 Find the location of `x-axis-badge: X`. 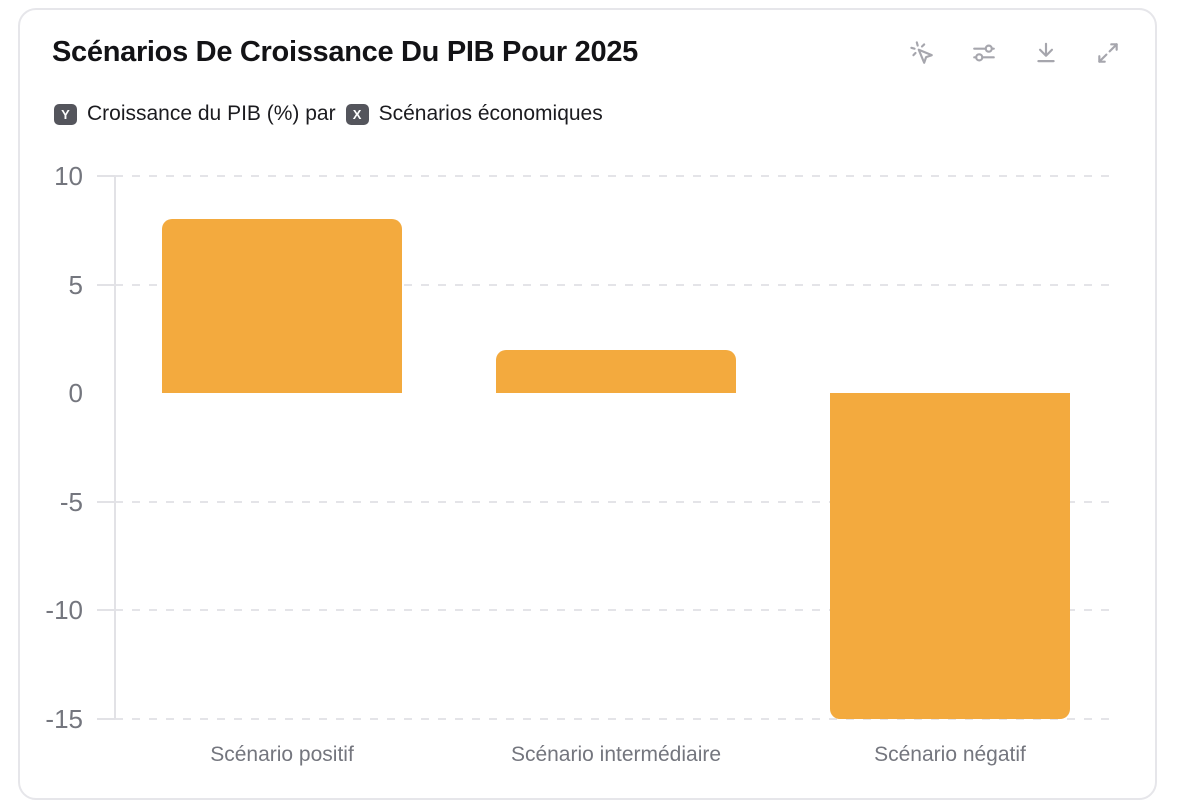

x-axis-badge: X is located at coordinates (357, 114).